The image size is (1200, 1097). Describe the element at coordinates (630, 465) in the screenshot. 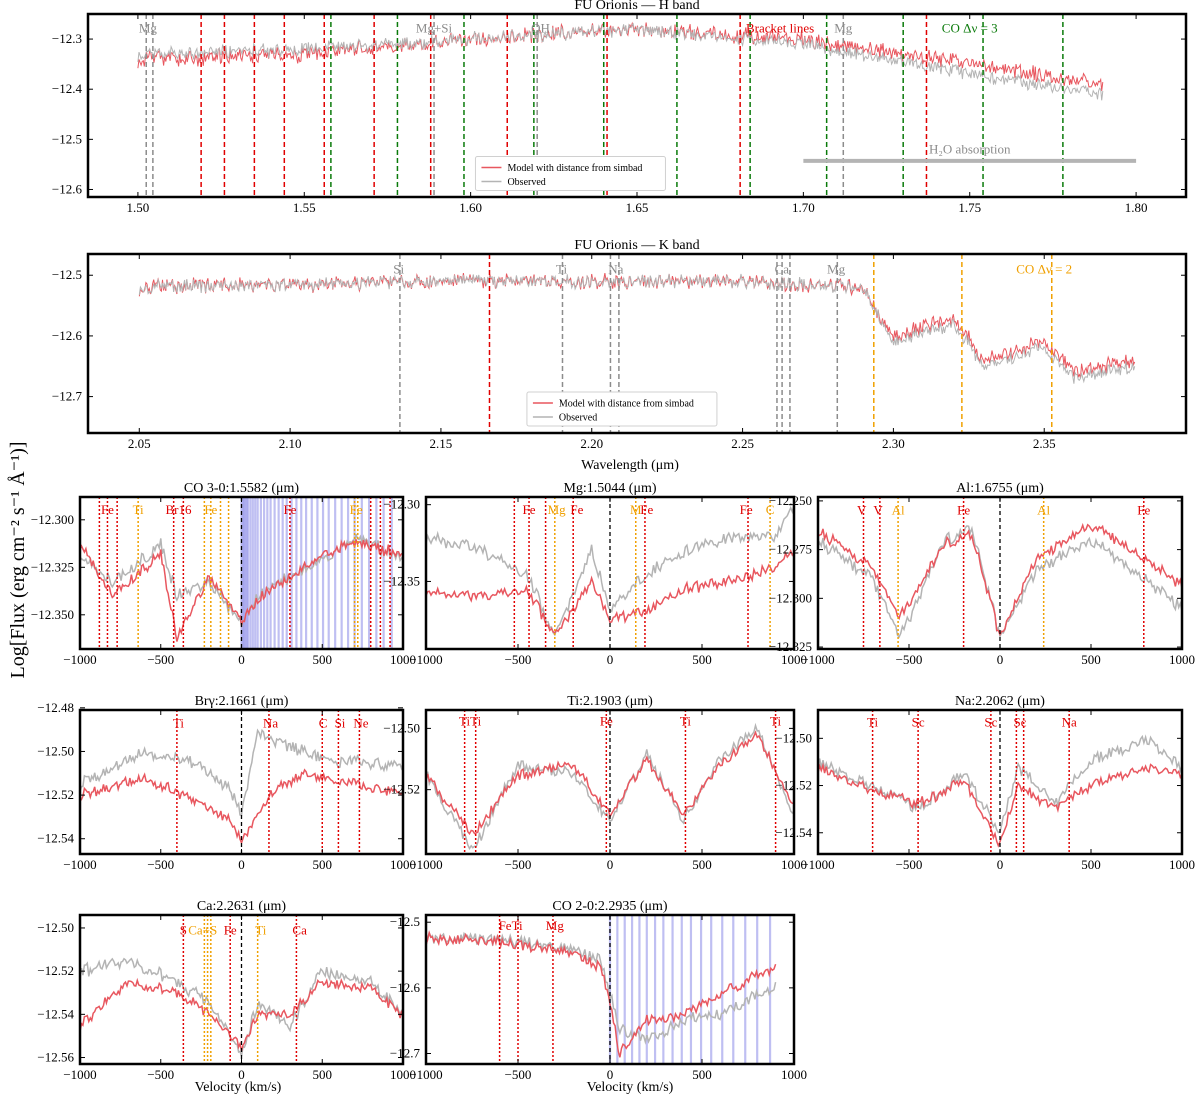

I see `x-axis-label-wavelength: Wavelength (μm)` at that location.